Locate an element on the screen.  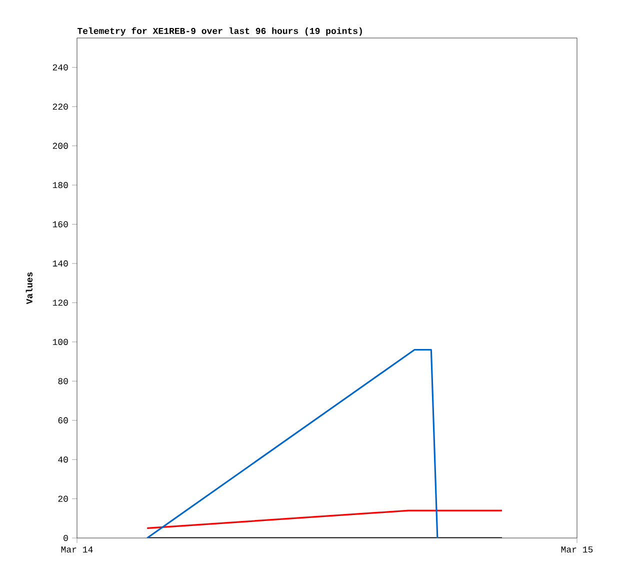
y-tick-label: 40 is located at coordinates (63, 459).